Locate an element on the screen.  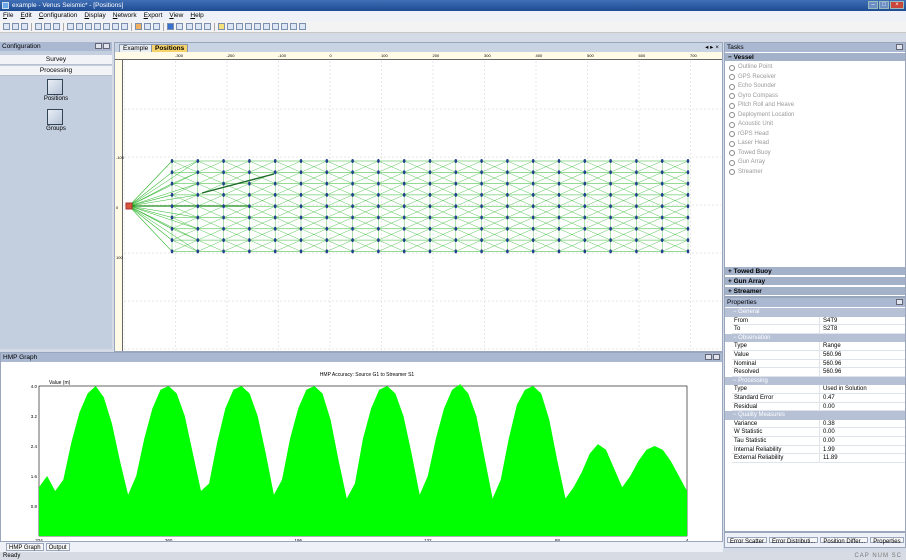
task-item: Echo Sounder is located at coordinates (752, 86).